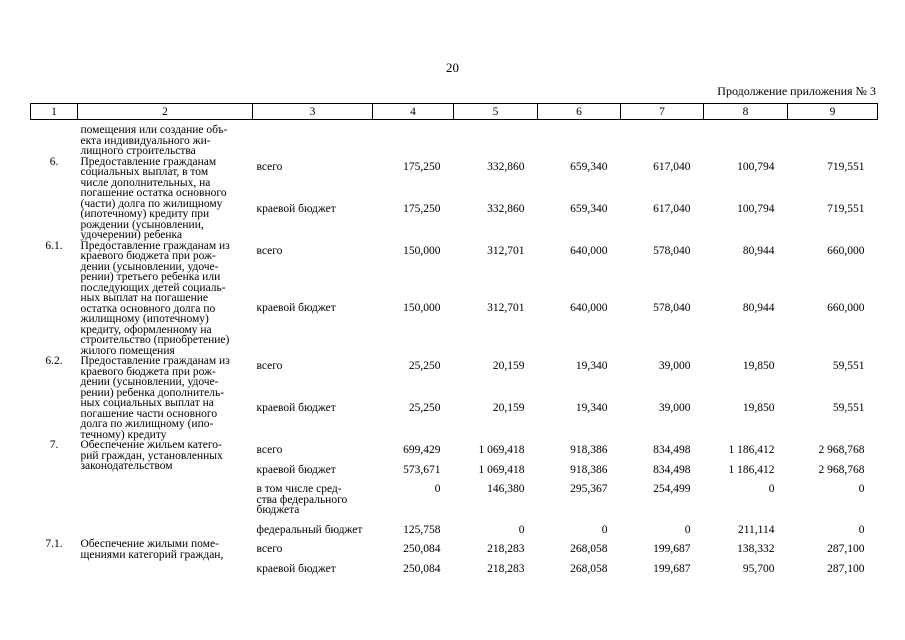  What do you see at coordinates (756, 166) in the screenshot?
I see `amount: 100,794` at bounding box center [756, 166].